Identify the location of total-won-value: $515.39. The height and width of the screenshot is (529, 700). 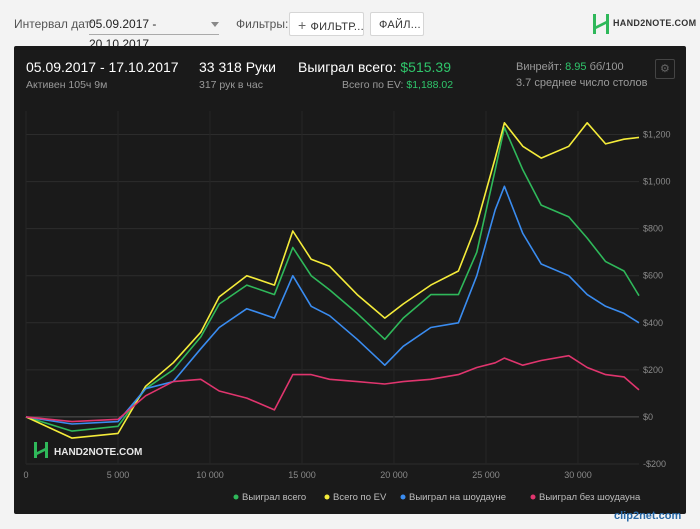
(425, 67).